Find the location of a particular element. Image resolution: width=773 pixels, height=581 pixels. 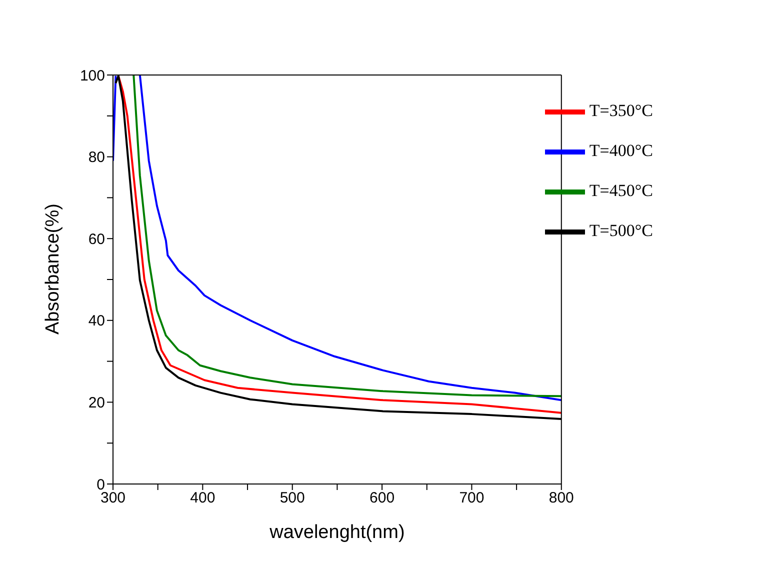

x-tick-label: 500 is located at coordinates (292, 498).